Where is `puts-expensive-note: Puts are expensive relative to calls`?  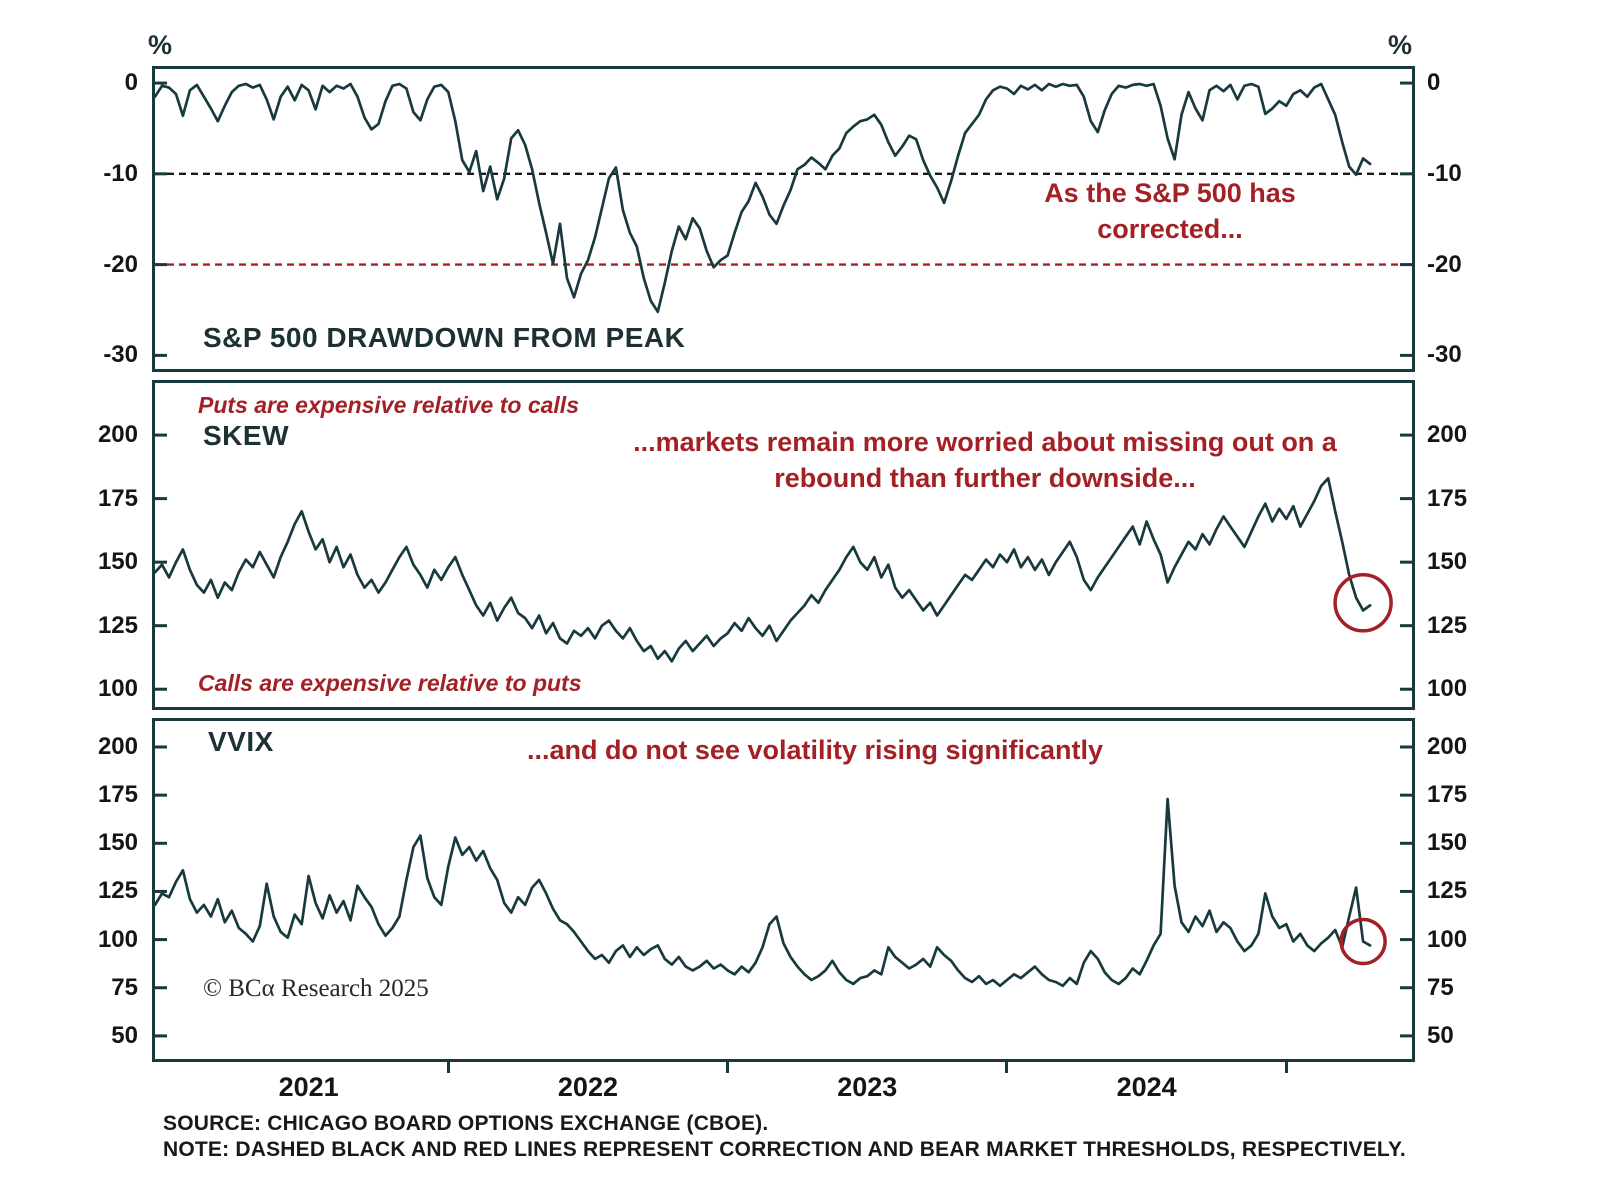
puts-expensive-note: Puts are expensive relative to calls is located at coordinates (388, 405).